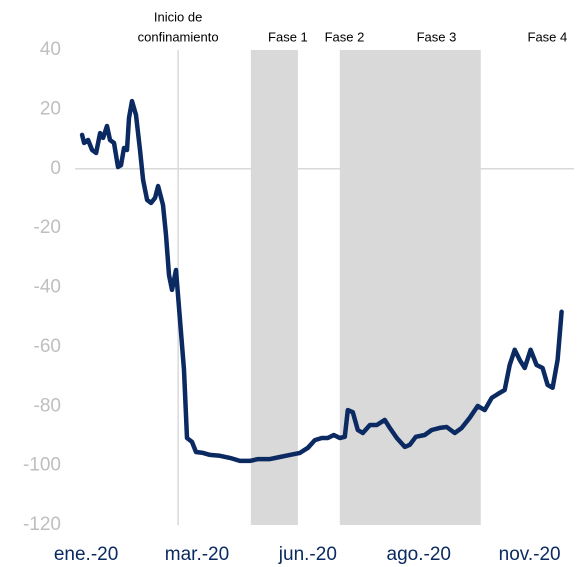  I want to click on y-tick-label: -40, so click(47, 287).